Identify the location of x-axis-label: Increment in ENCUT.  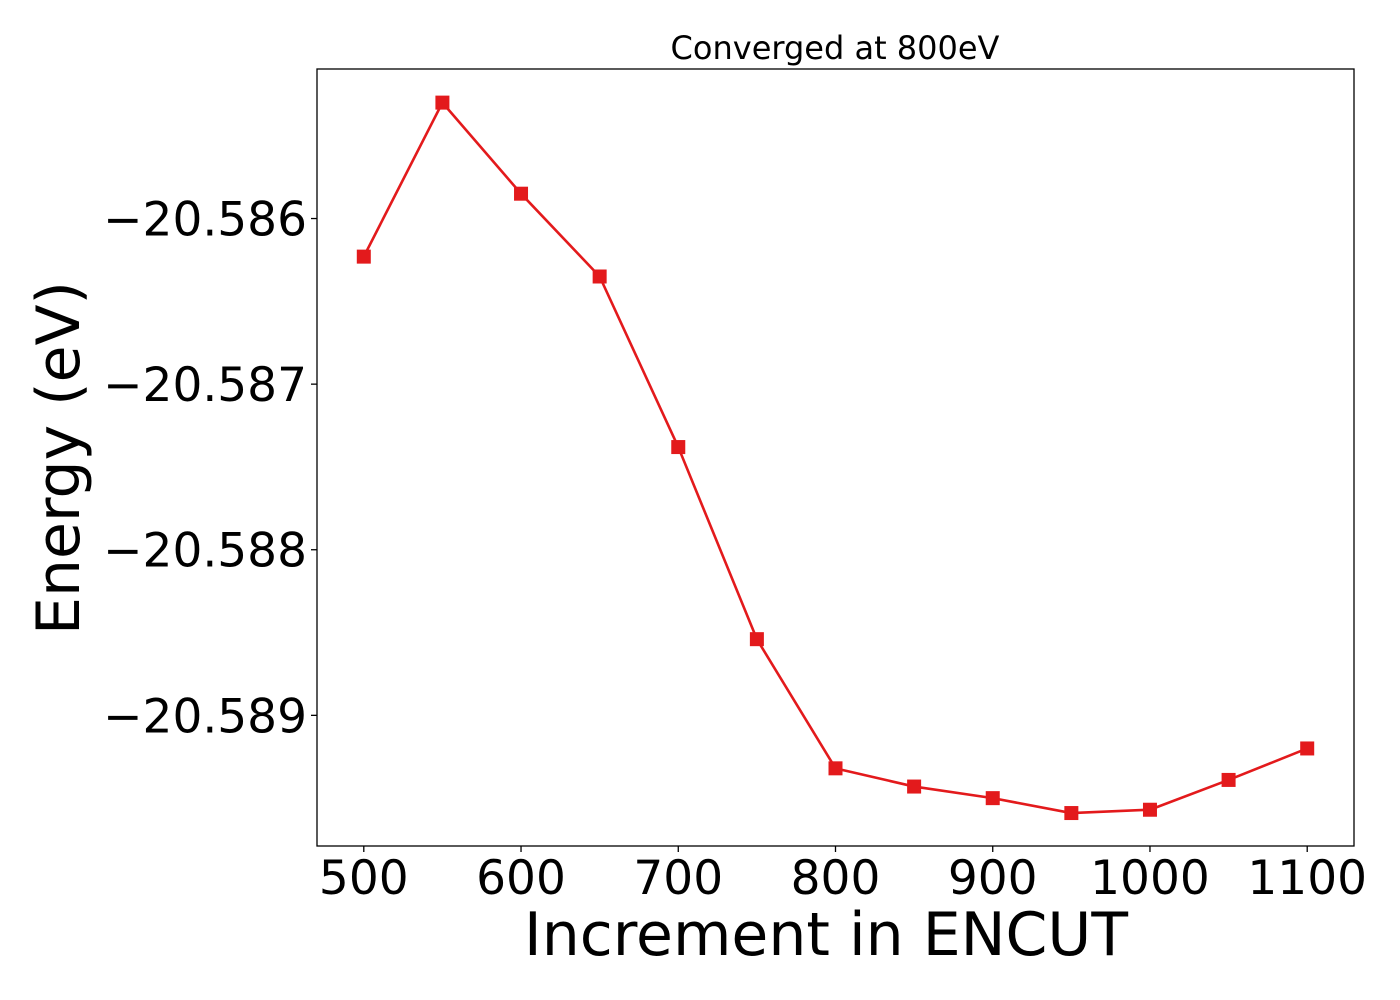
(826, 935).